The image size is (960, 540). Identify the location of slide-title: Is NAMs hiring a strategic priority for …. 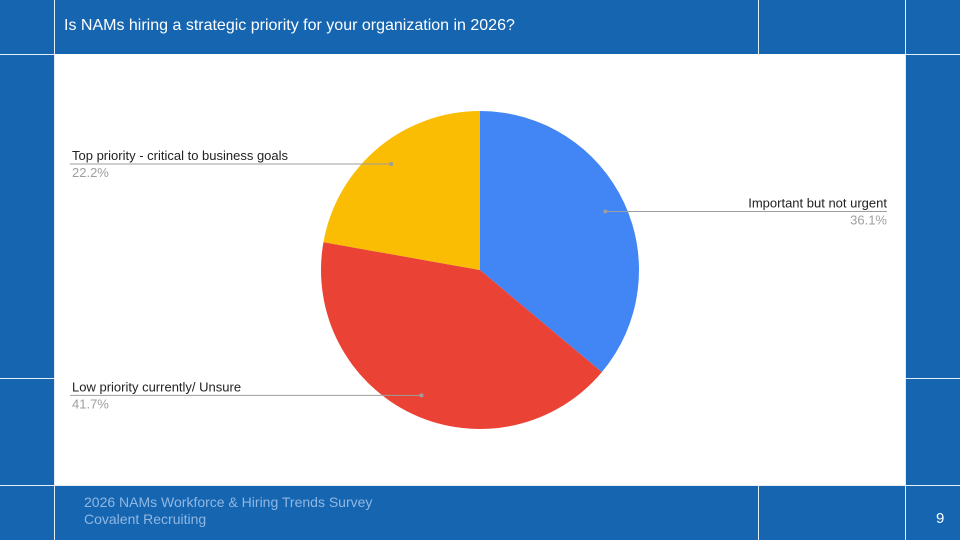
(289, 25).